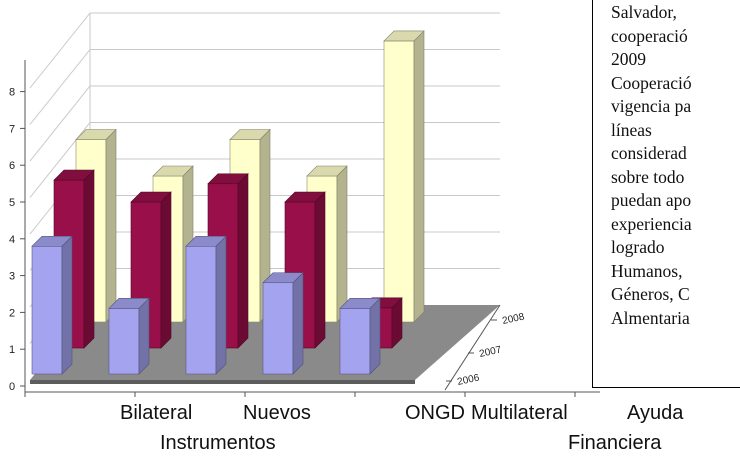 This screenshot has height=462, width=740. I want to click on depth-label-2007: 2007, so click(490, 351).